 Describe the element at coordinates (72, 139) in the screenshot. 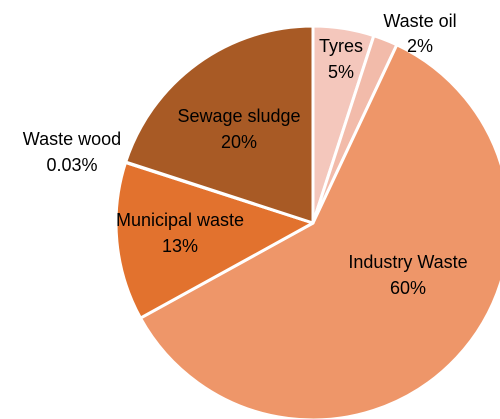

I see `slice-label-waste-wood: Waste wood` at that location.